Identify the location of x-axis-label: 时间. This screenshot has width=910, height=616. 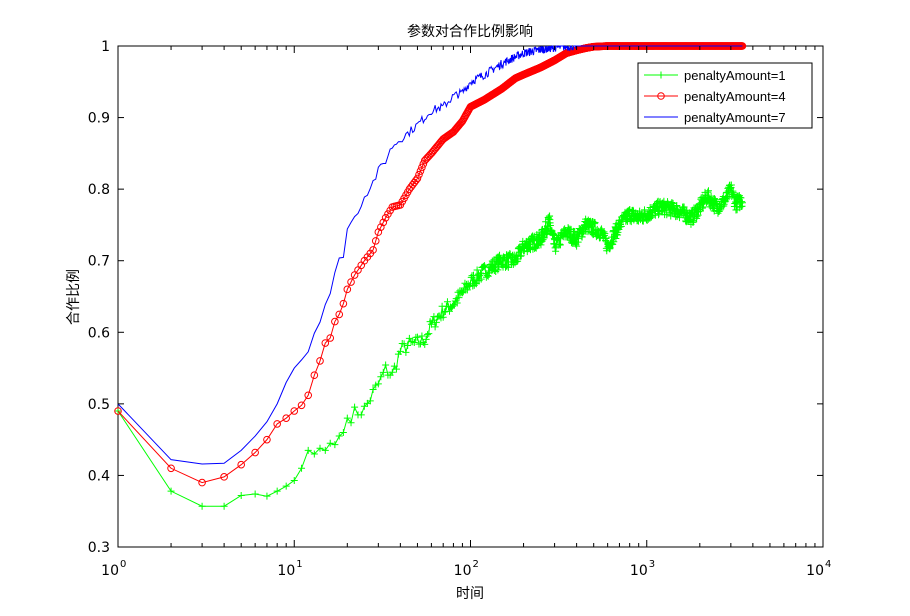
(470, 594).